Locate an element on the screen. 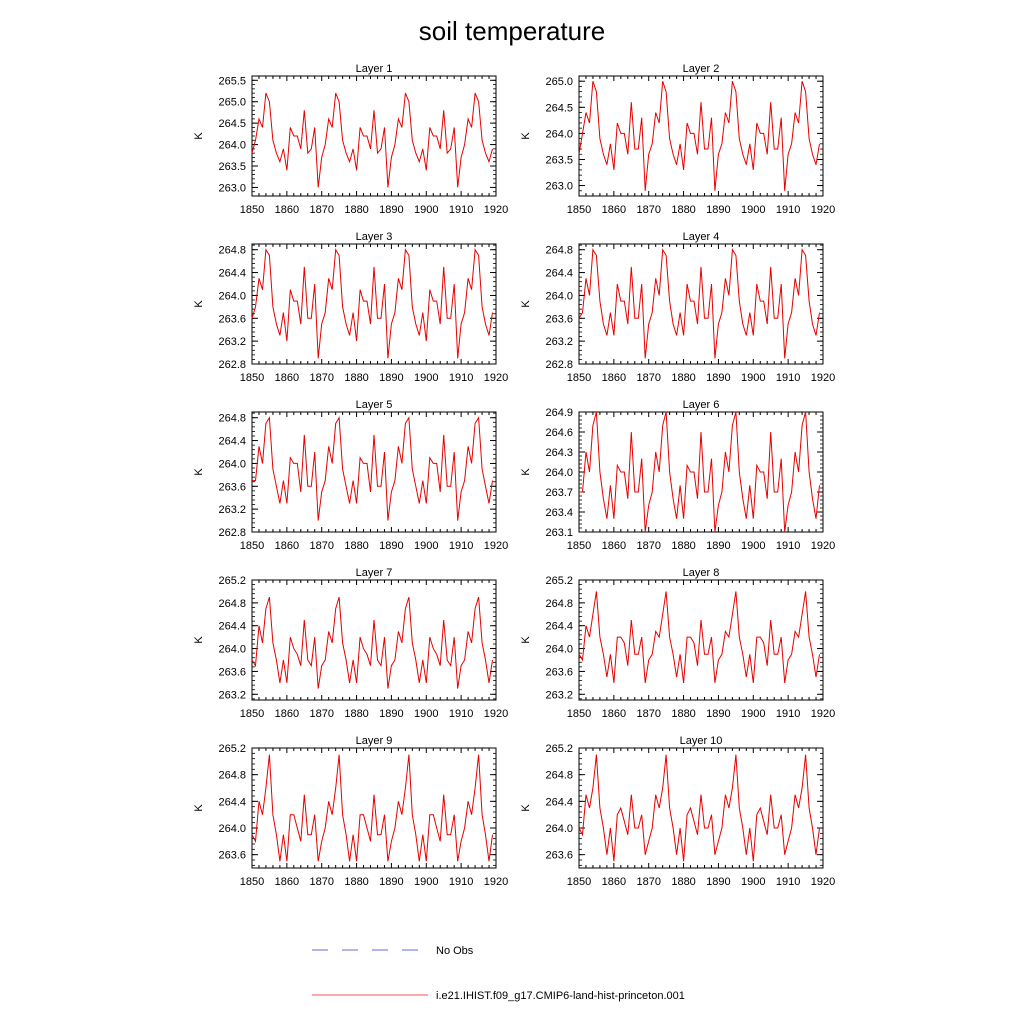  panel-title: Layer 9 is located at coordinates (374, 741).